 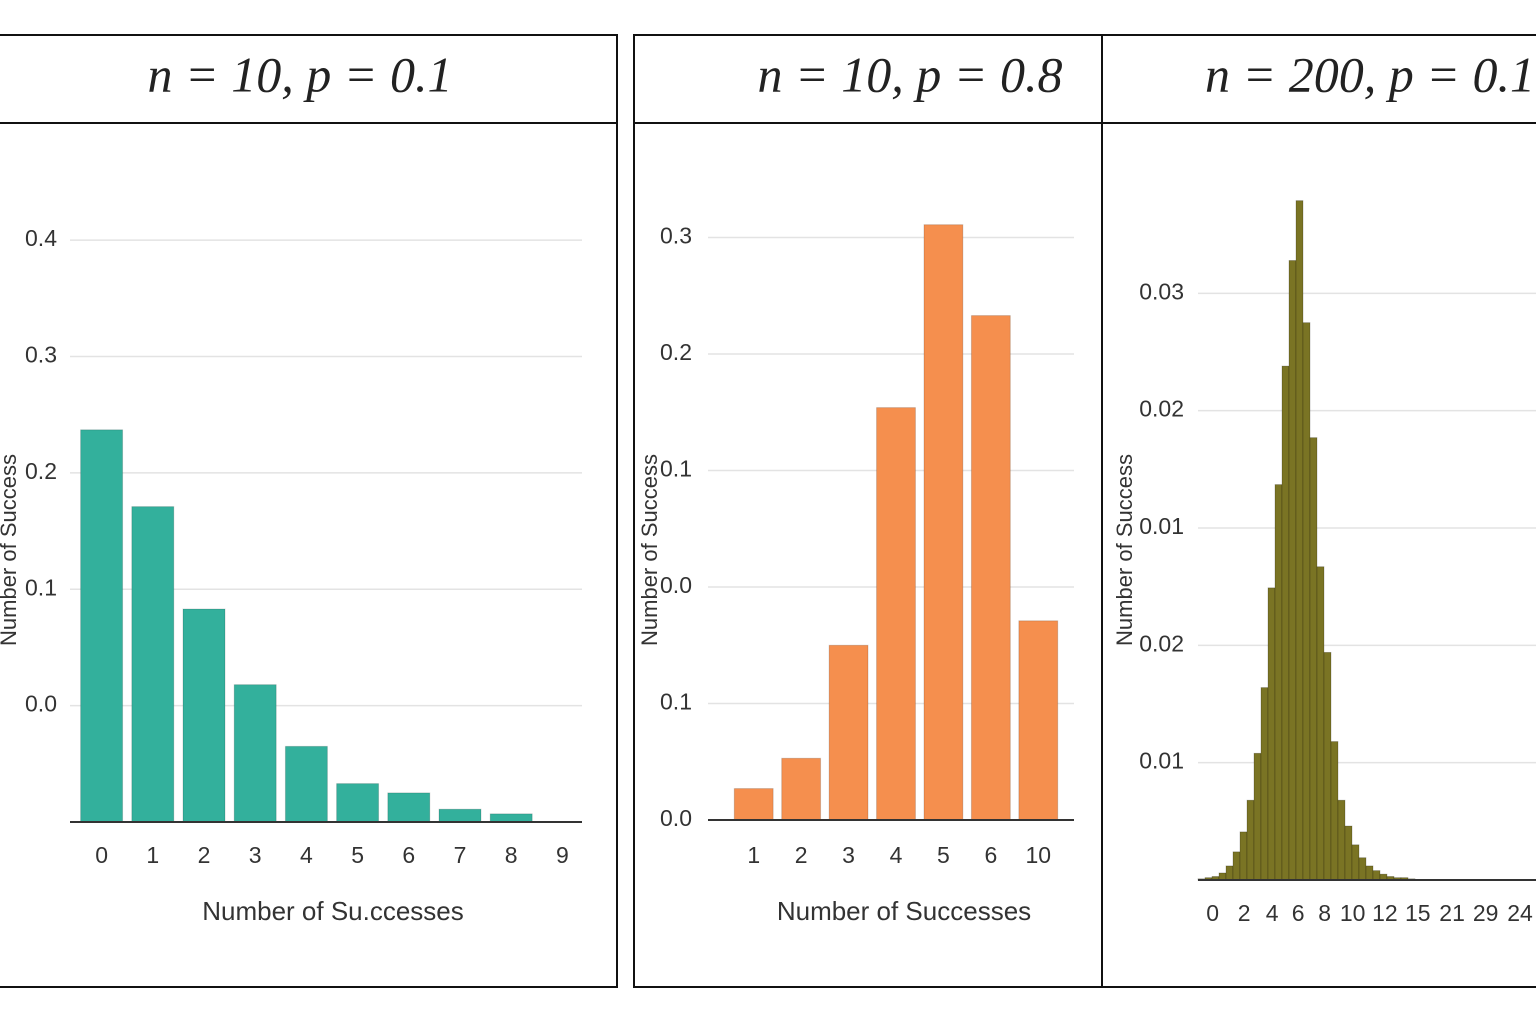 I want to click on x-axis-title: Number of Successes, so click(x=904, y=911).